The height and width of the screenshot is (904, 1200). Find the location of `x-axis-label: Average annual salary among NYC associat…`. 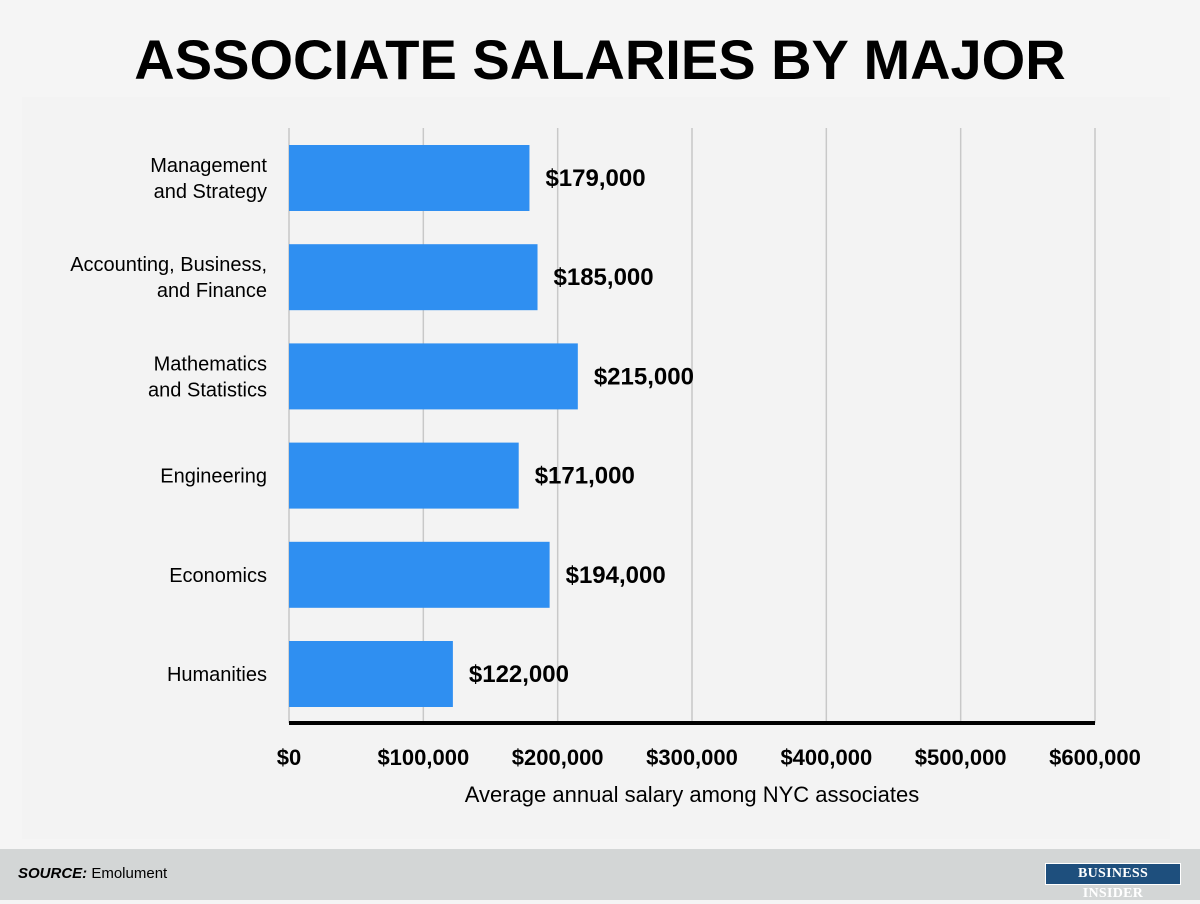

x-axis-label: Average annual salary among NYC associat… is located at coordinates (692, 794).